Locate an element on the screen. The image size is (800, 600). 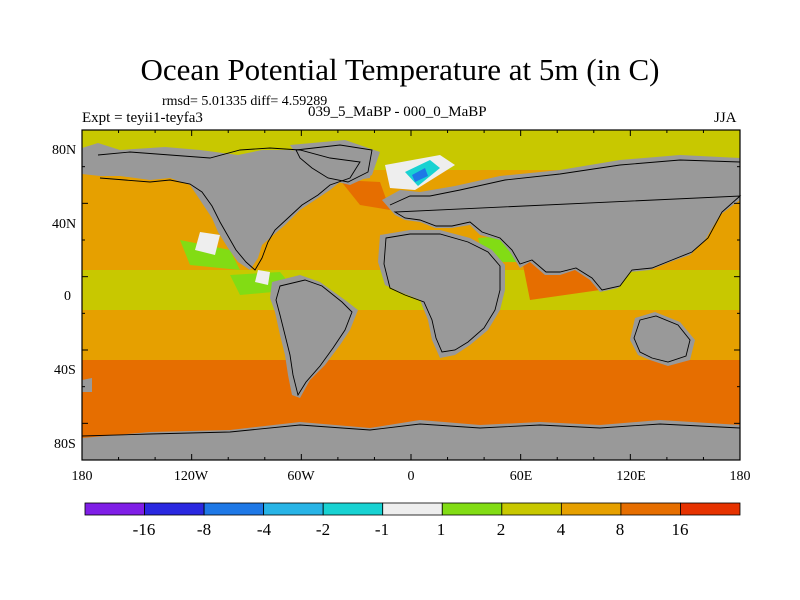
x-label-60e: 60E is located at coordinates (521, 476).